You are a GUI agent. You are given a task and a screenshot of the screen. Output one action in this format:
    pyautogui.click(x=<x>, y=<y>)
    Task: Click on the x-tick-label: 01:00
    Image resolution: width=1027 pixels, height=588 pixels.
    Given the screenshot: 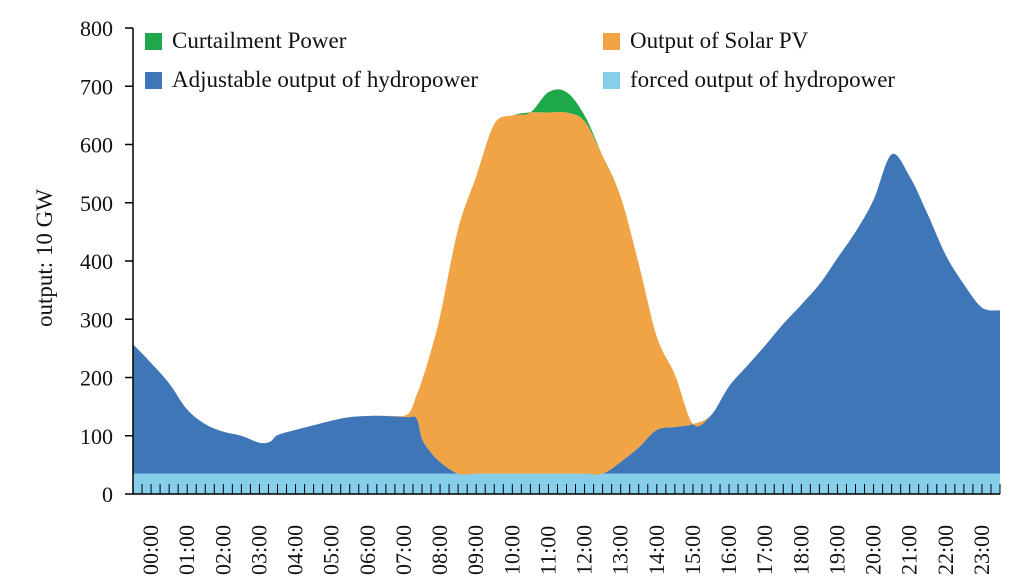 What is the action you would take?
    pyautogui.click(x=186, y=550)
    